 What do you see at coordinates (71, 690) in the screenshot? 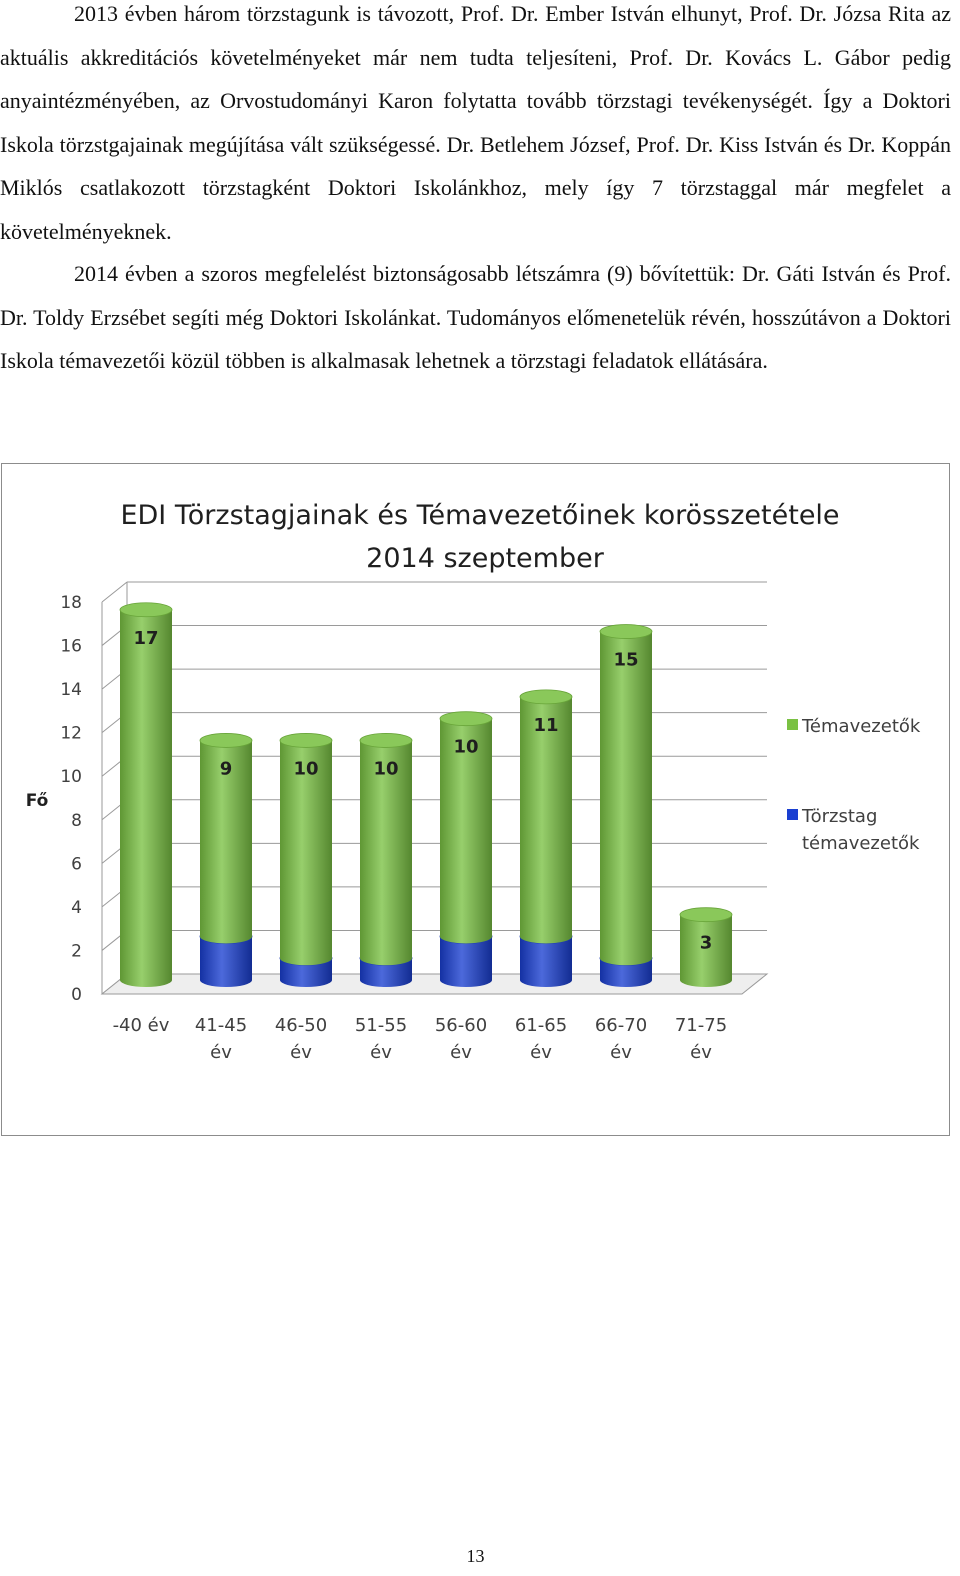
I see `y-tick-label: 14` at bounding box center [71, 690].